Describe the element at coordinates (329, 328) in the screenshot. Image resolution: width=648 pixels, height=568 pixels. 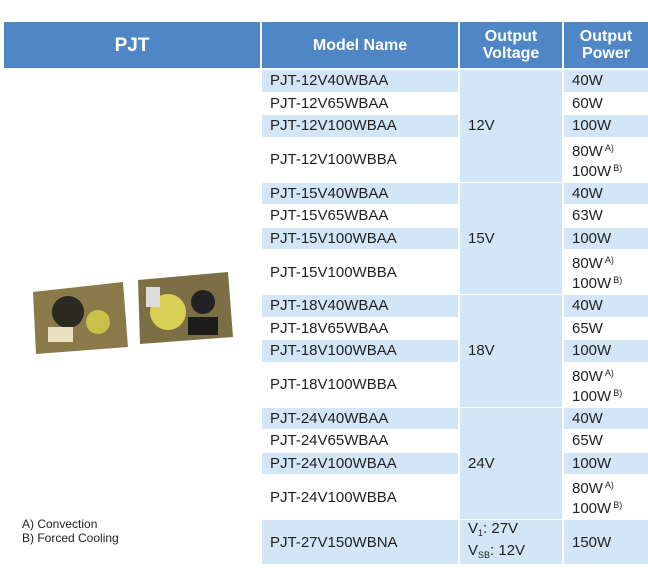
I see `model-name: PJT-18V65WBAA` at that location.